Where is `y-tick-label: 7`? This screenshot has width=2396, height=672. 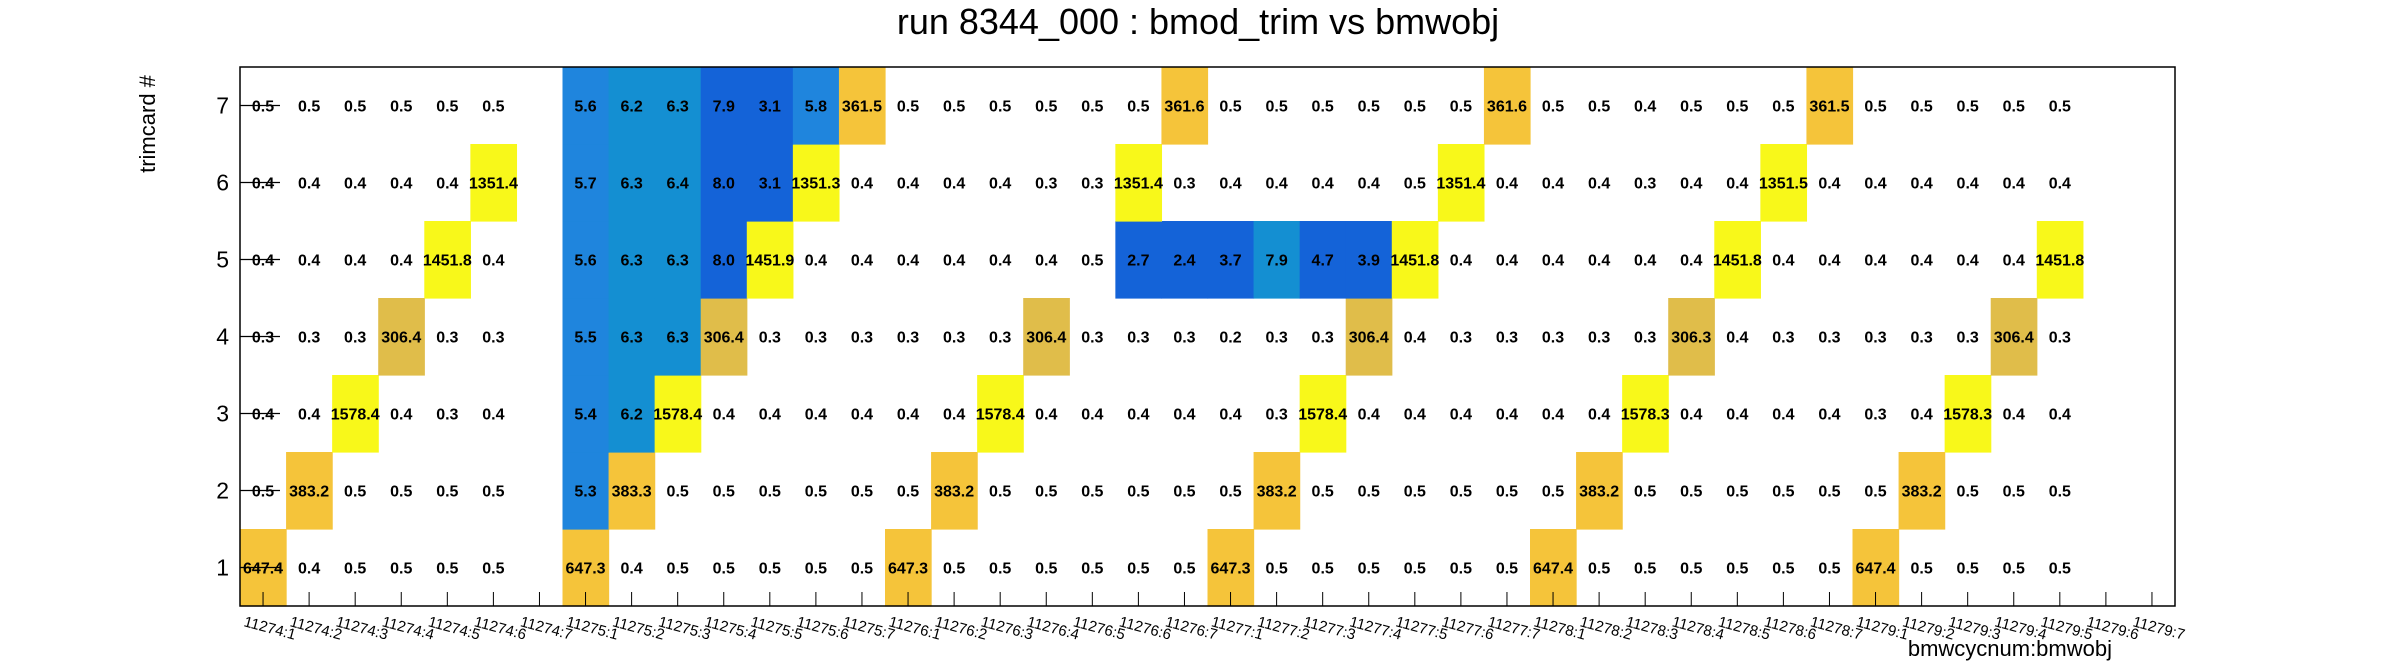
y-tick-label: 7 is located at coordinates (222, 106).